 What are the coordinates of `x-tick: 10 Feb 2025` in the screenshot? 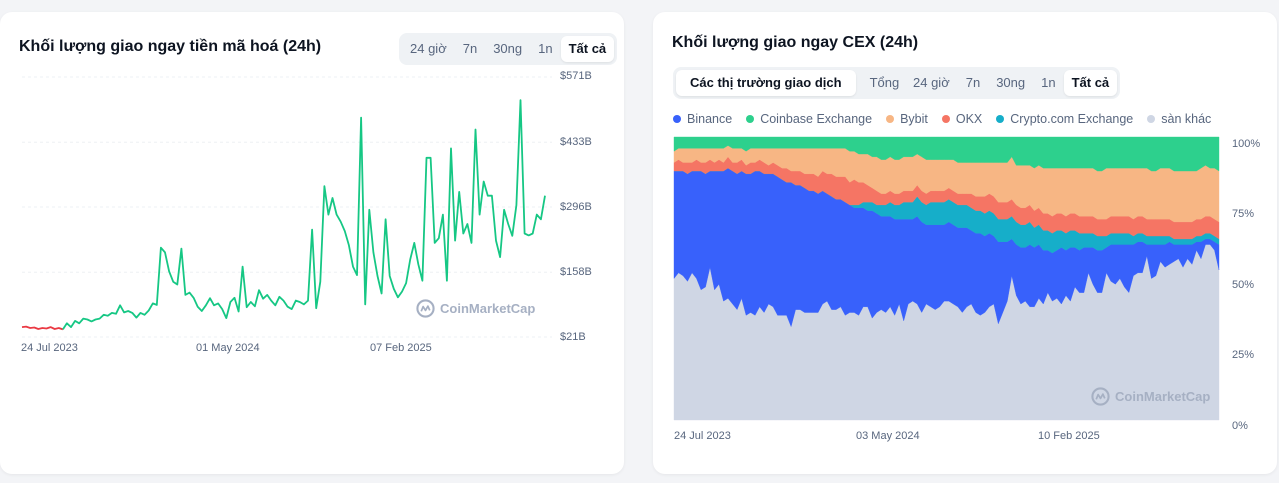 It's located at (1069, 436).